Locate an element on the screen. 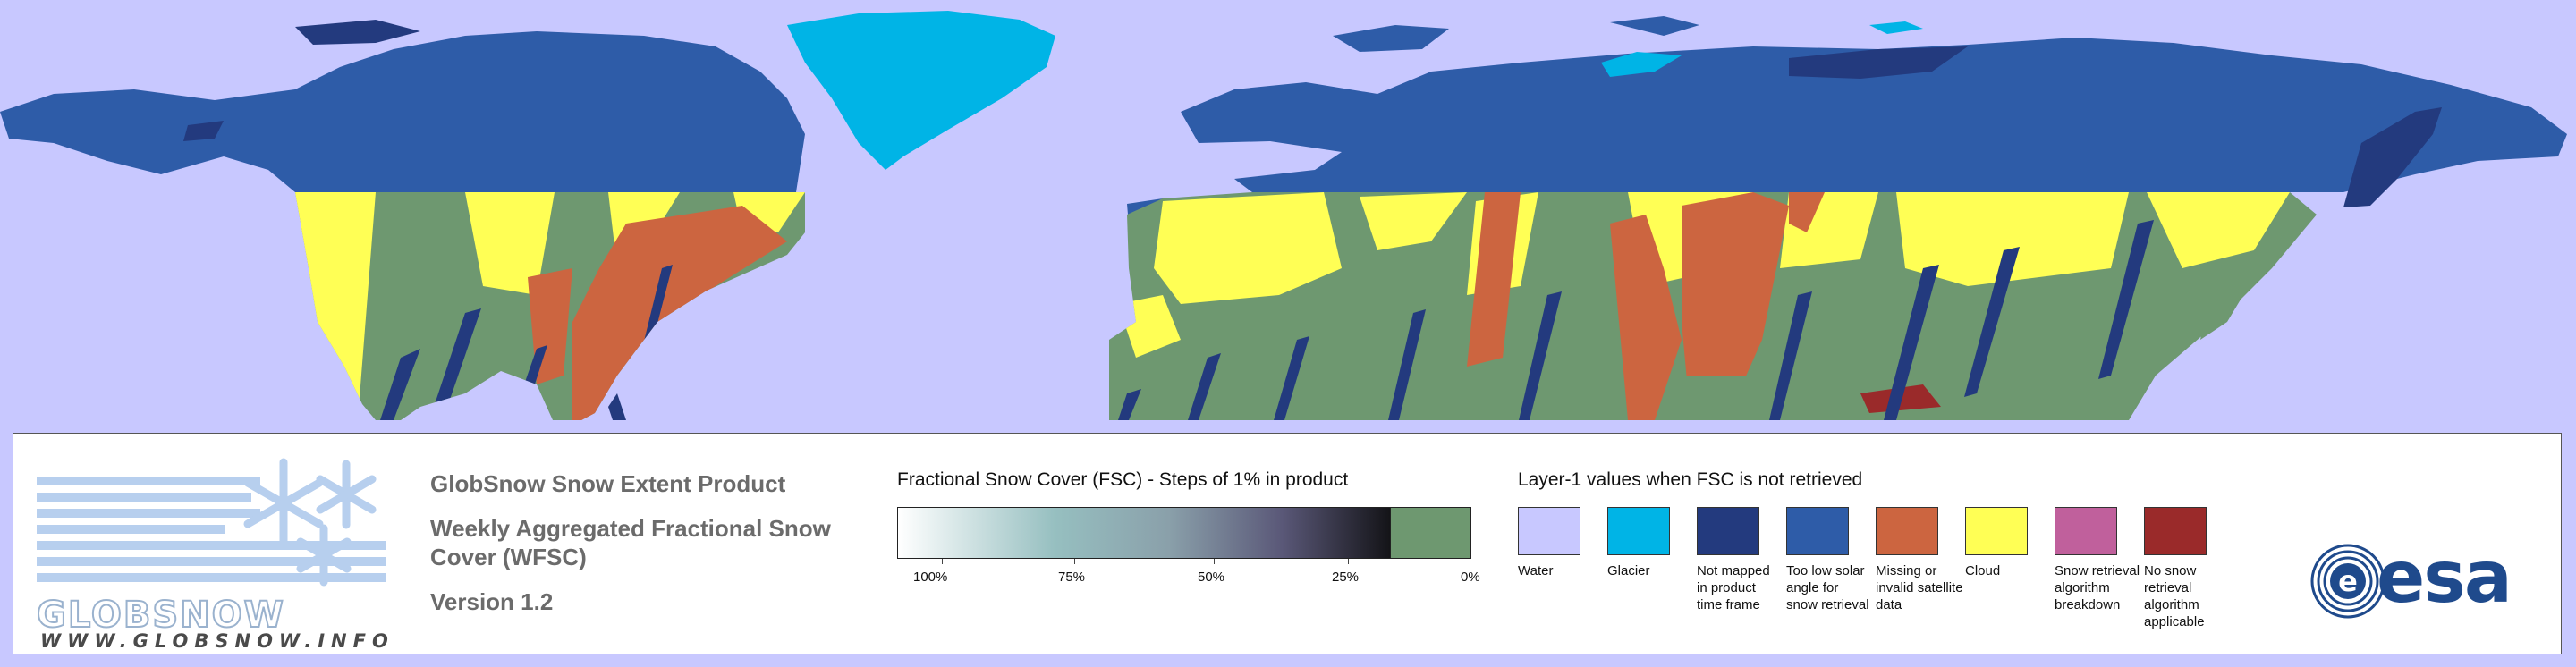  legend-label-missing-invalid: Missing or invalid satellite data is located at coordinates (1919, 587).